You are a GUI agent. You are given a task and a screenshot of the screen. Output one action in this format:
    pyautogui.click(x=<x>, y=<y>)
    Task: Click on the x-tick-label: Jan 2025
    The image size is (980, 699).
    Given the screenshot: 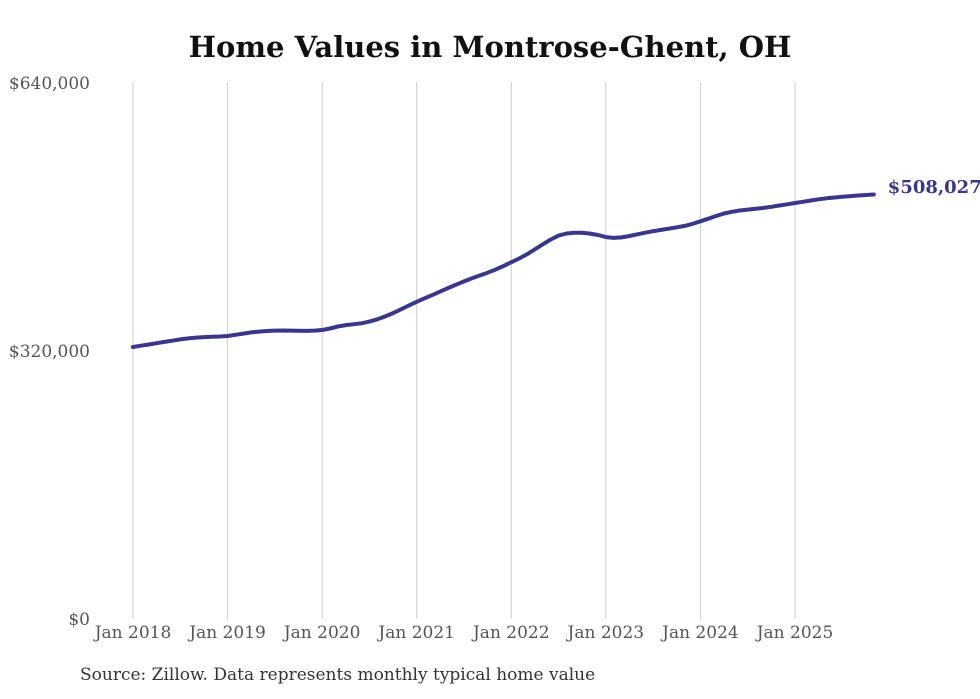 What is the action you would take?
    pyautogui.click(x=795, y=633)
    